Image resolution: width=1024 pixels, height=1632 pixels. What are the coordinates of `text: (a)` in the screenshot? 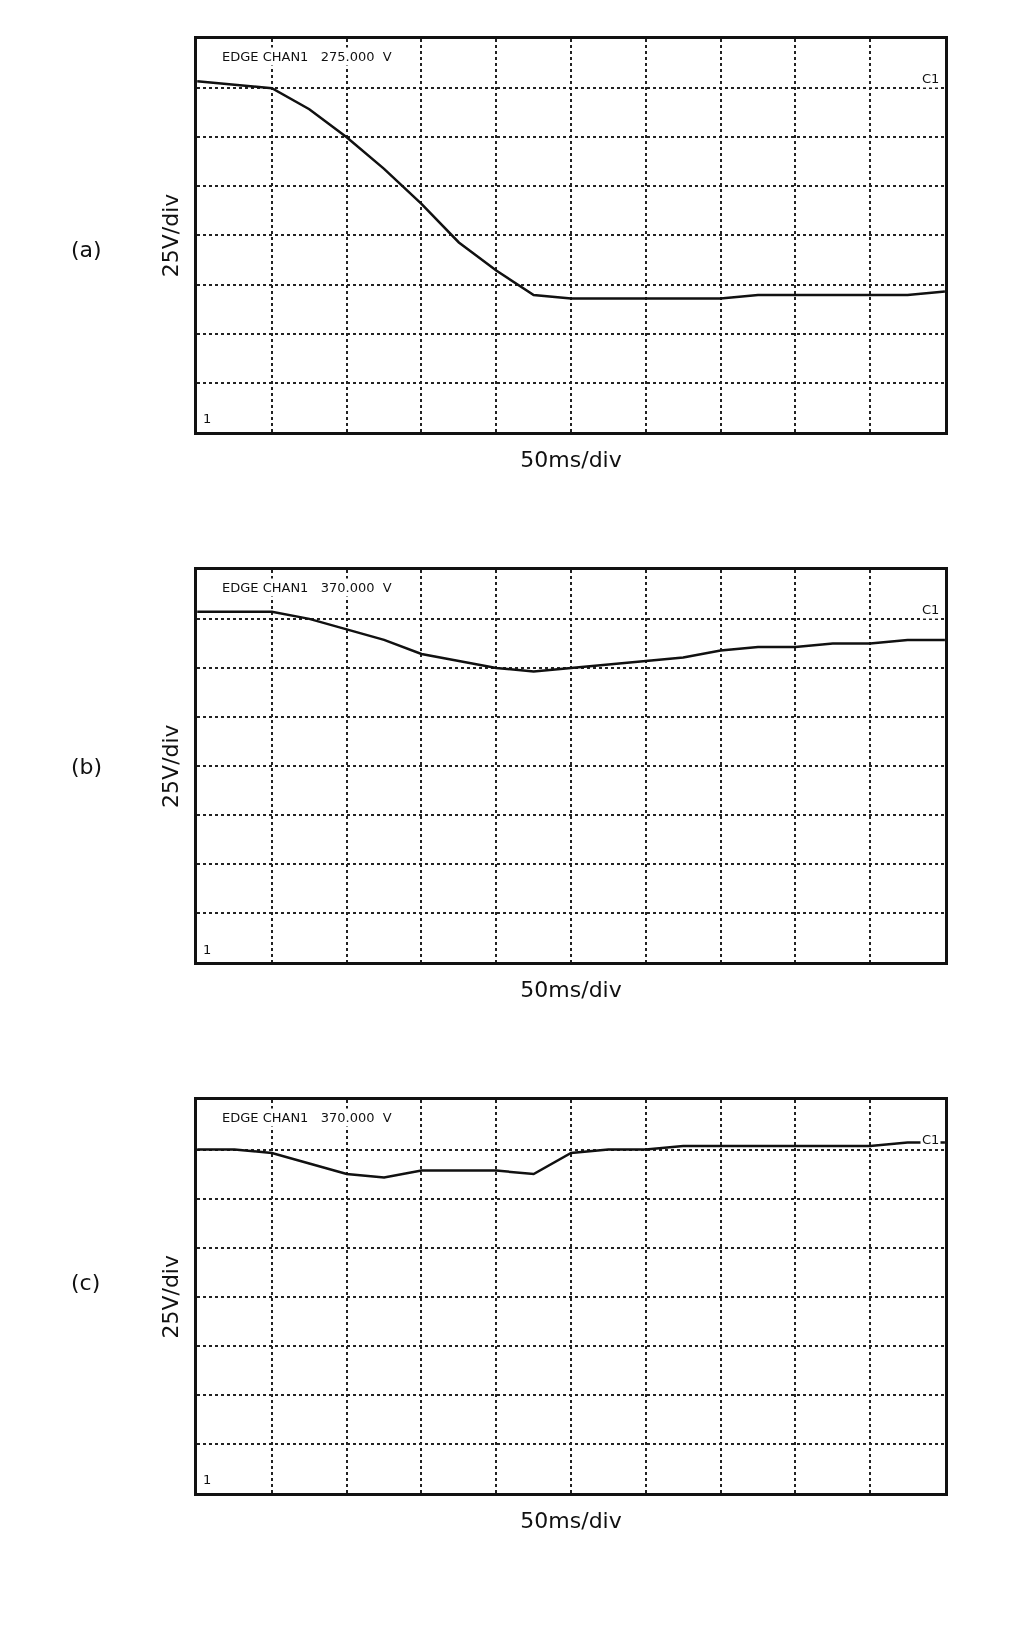 It's located at (86, 249).